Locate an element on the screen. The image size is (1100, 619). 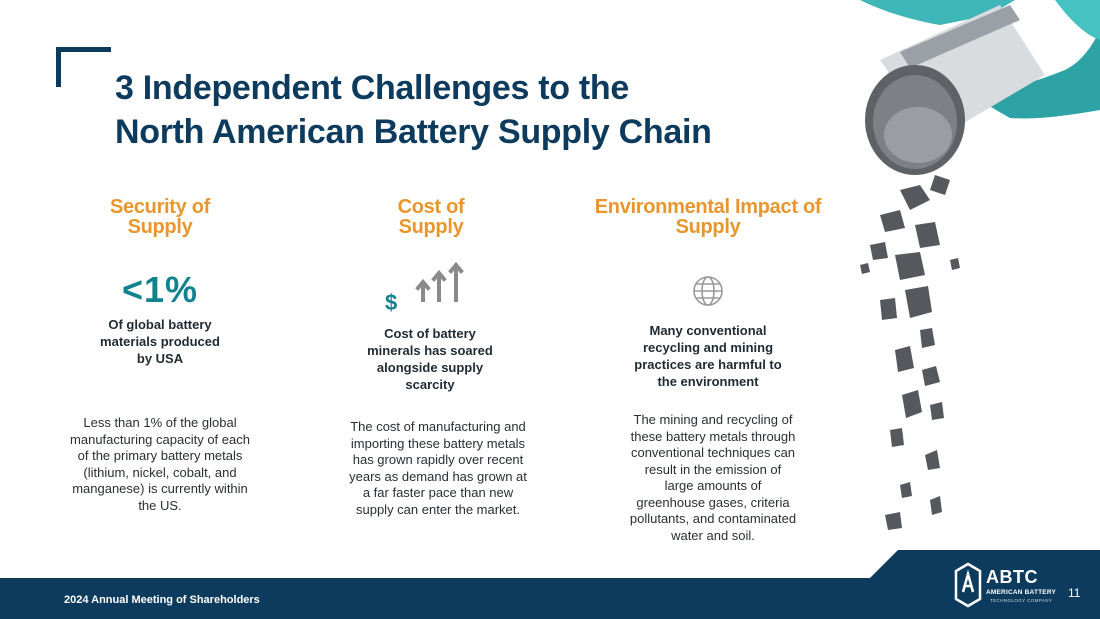
column-heading: Security of Supply is located at coordinates (160, 217).